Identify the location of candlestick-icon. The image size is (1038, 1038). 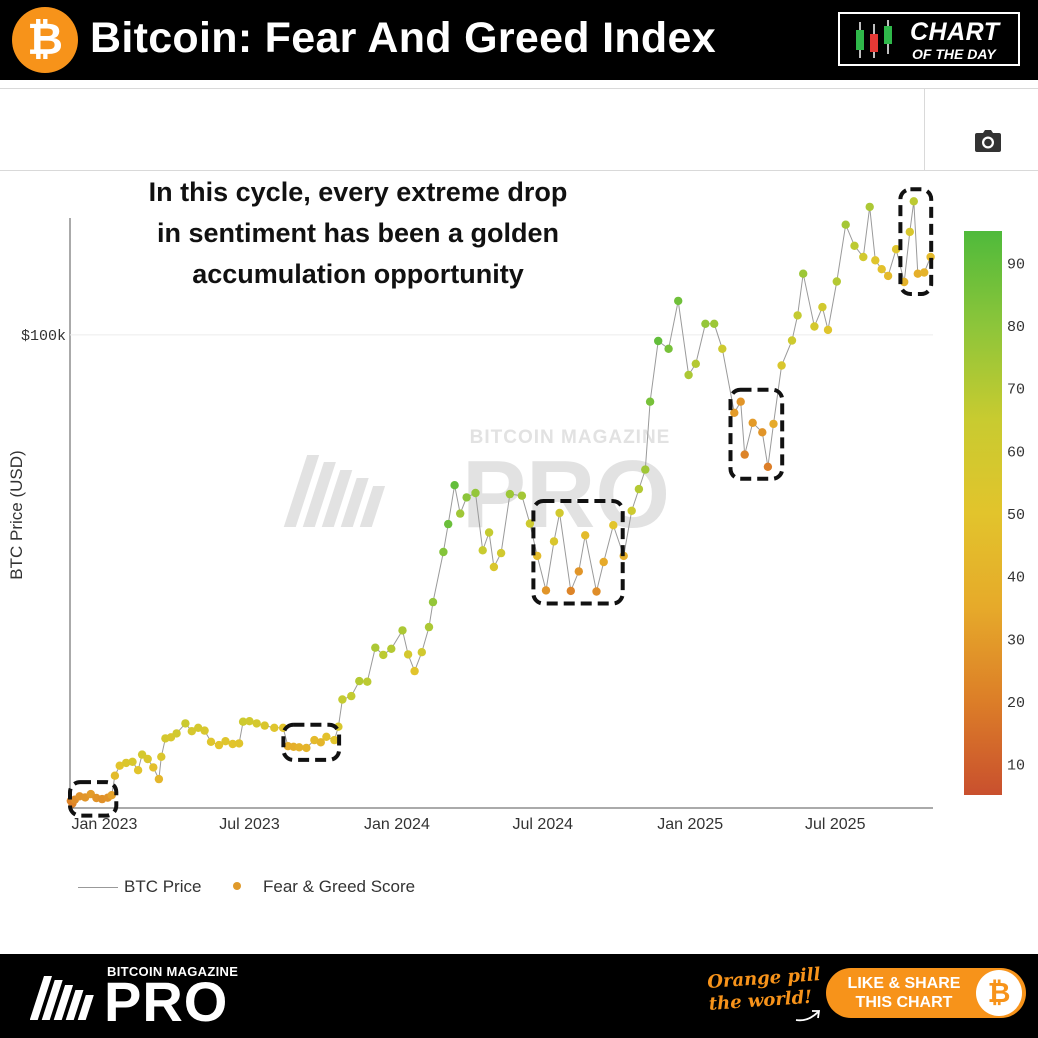
(874, 39).